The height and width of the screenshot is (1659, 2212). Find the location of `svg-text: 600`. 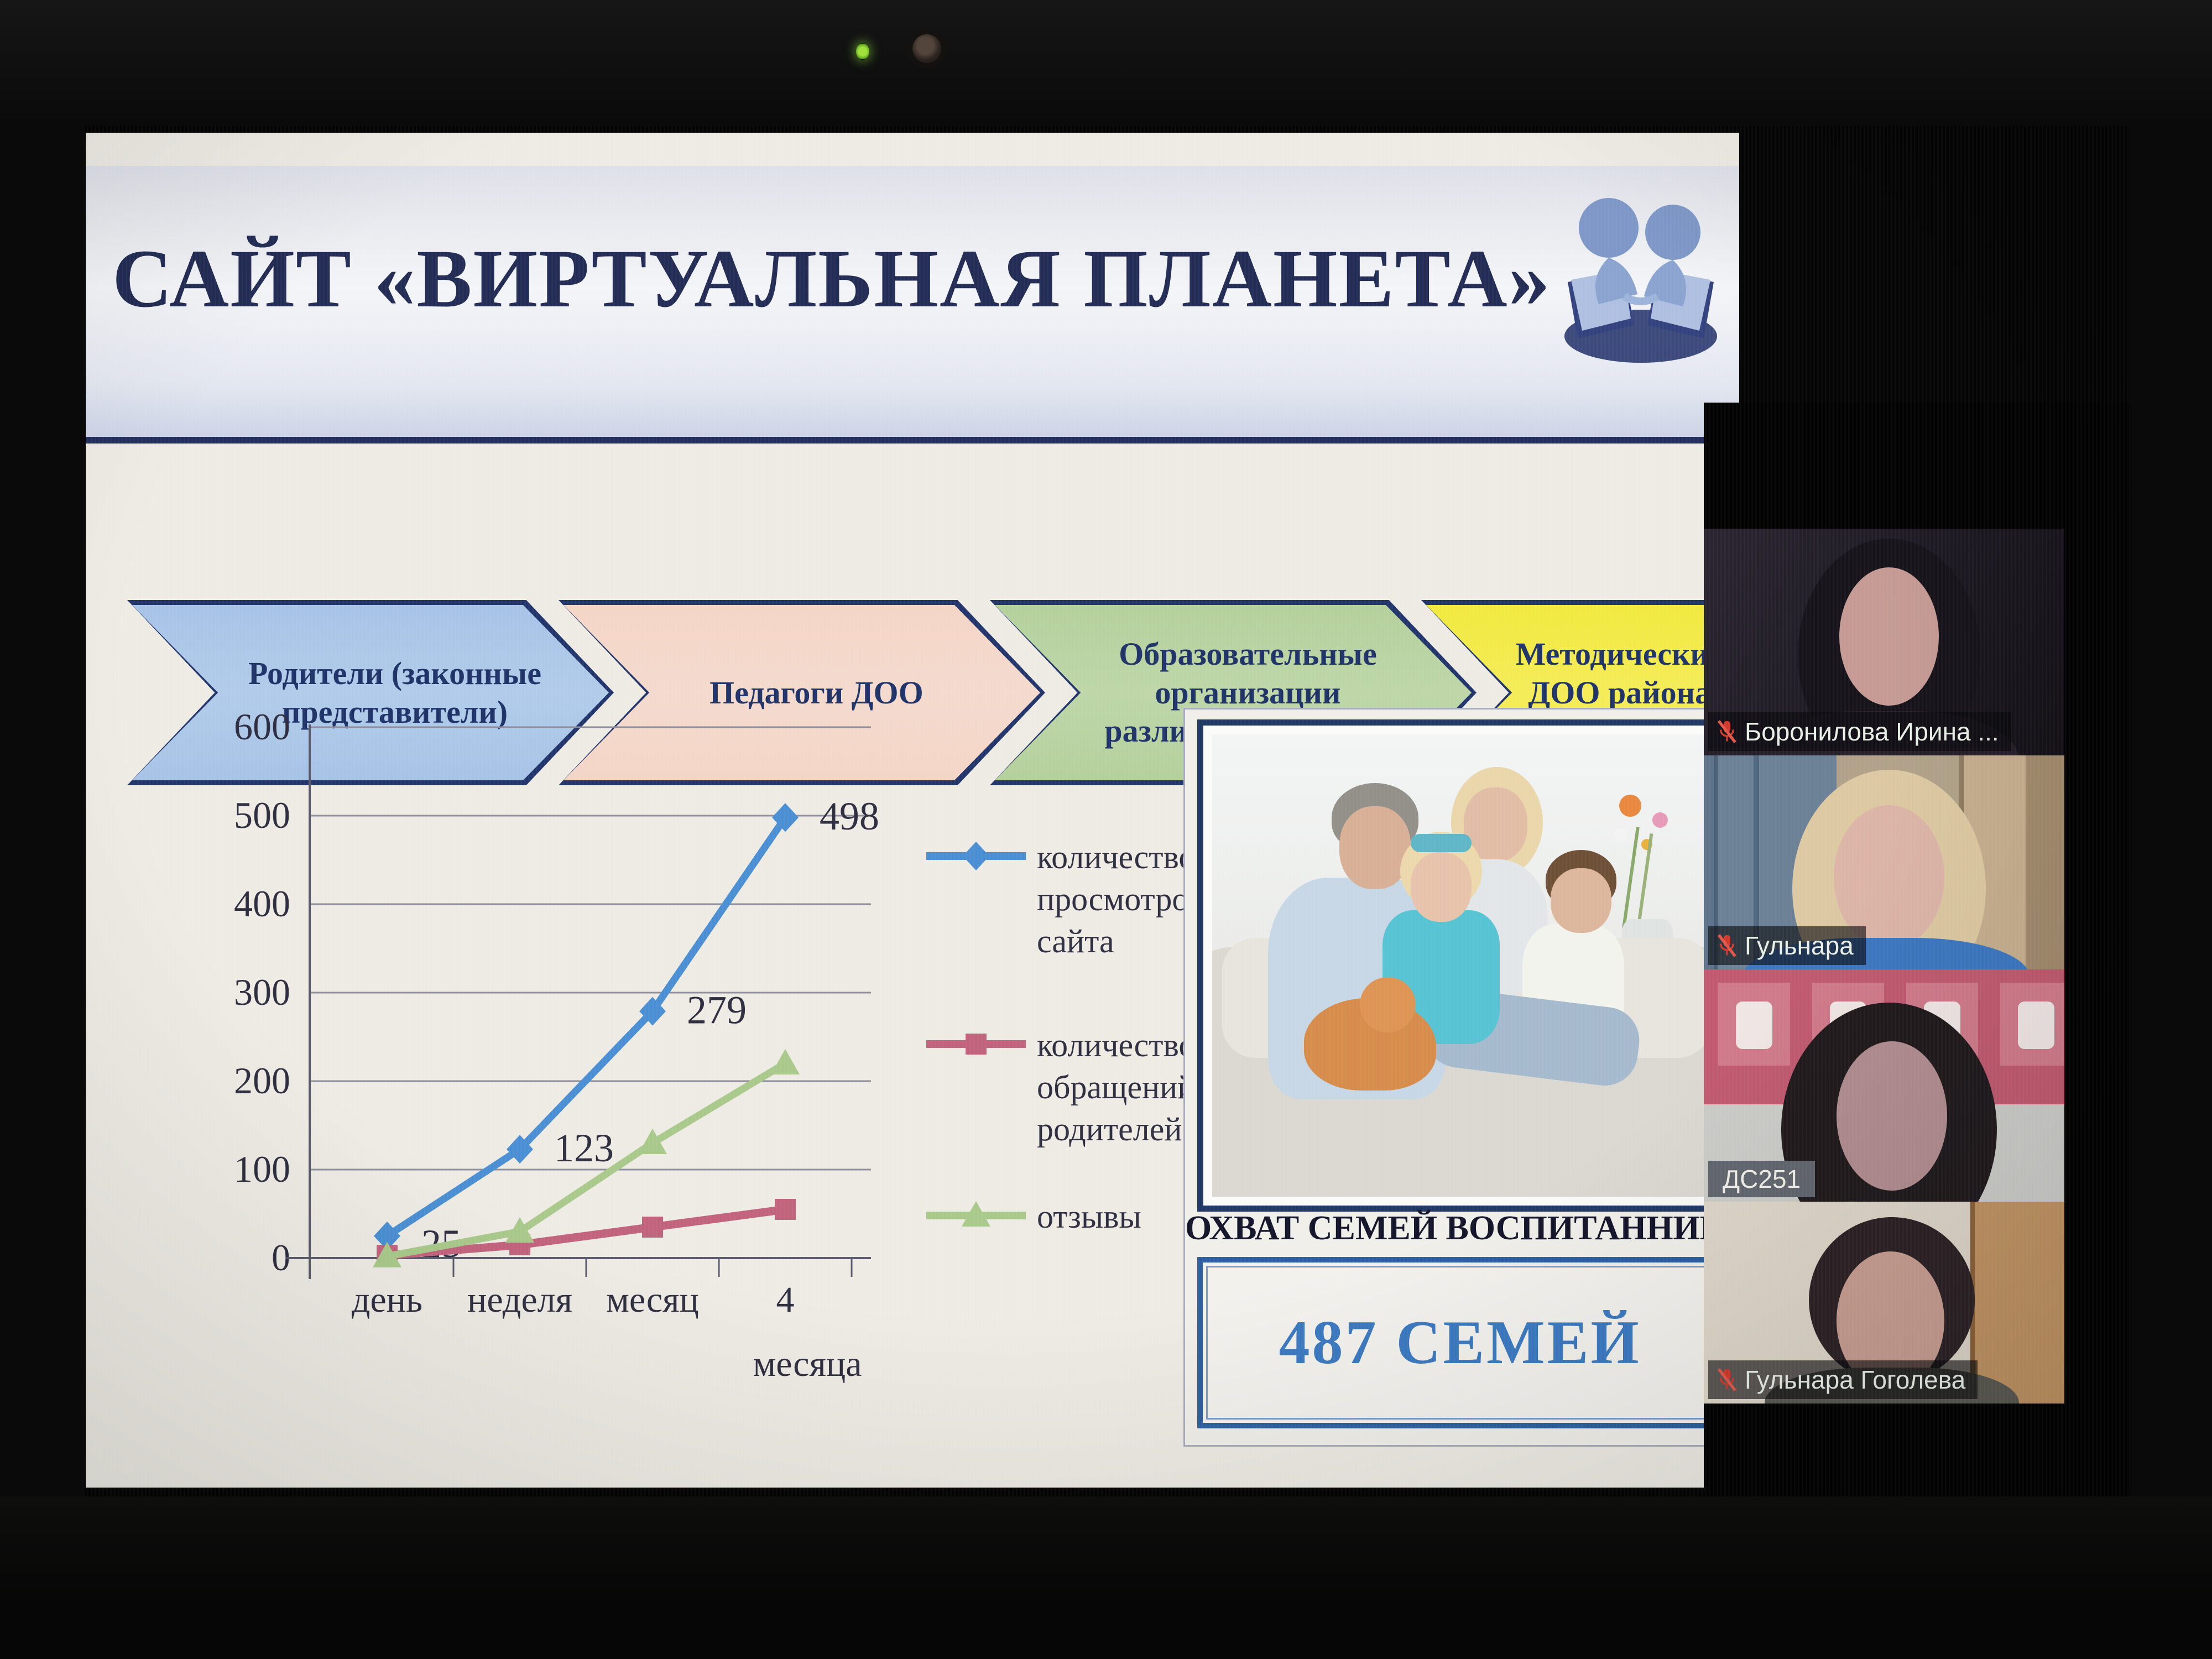

svg-text: 600 is located at coordinates (262, 727).